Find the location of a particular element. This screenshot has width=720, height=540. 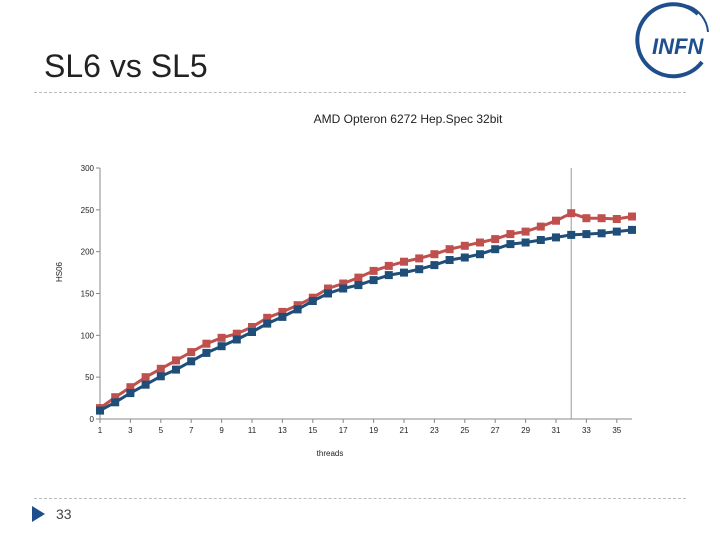

page-number: 33 is located at coordinates (64, 514).